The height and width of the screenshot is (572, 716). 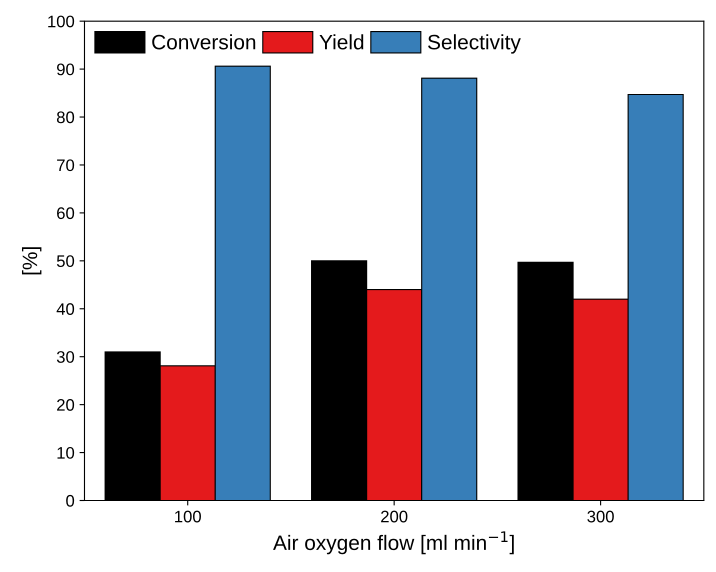 What do you see at coordinates (65, 165) in the screenshot?
I see `y-tick-label: 70` at bounding box center [65, 165].